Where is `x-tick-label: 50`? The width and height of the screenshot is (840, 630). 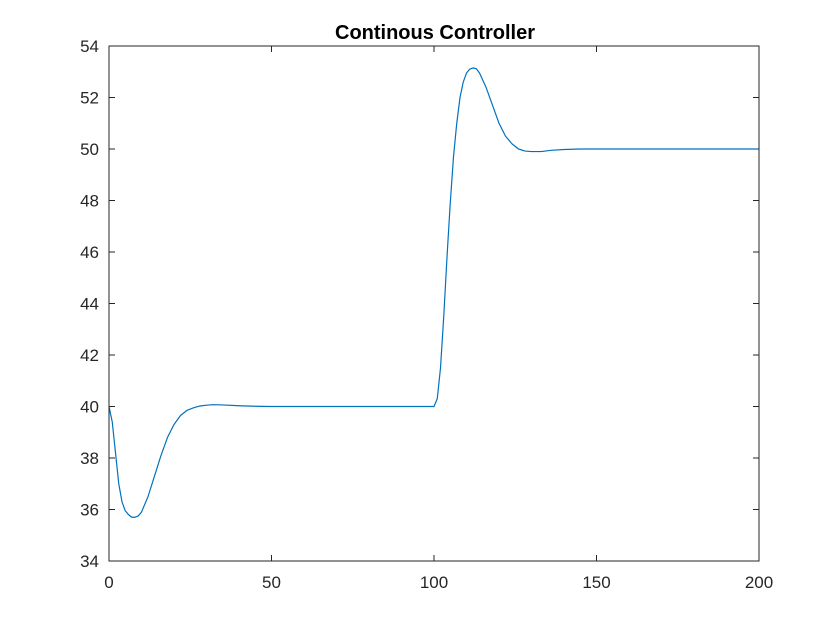
x-tick-label: 50 is located at coordinates (271, 582).